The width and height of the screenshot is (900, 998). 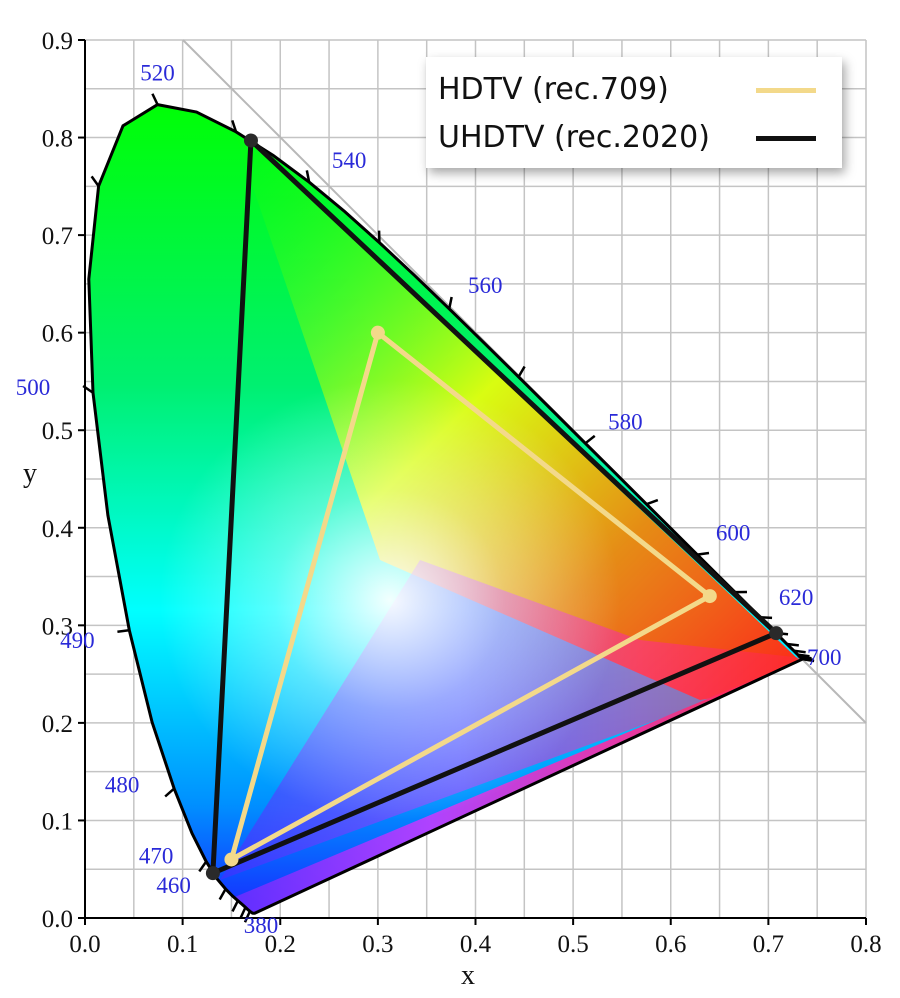 I want to click on y-tick-label: 0.3, so click(x=57, y=626).